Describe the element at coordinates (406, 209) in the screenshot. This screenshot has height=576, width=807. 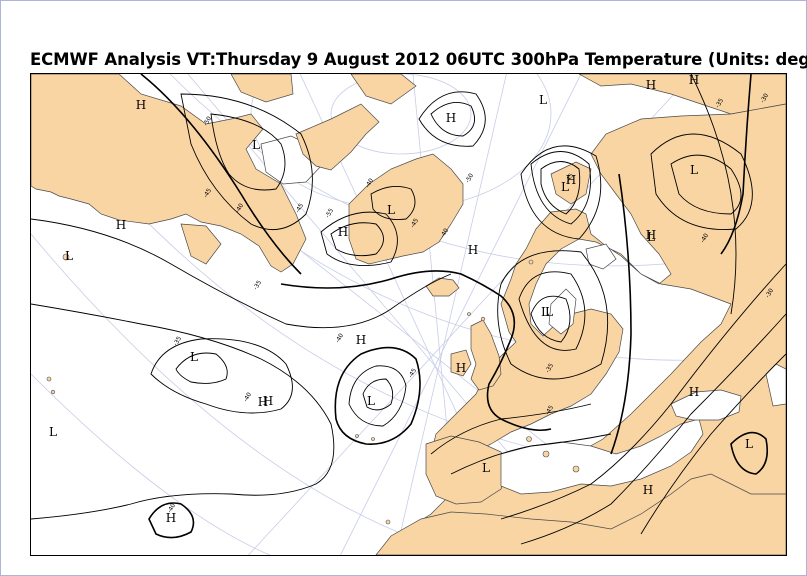
I see `greenland-land` at that location.